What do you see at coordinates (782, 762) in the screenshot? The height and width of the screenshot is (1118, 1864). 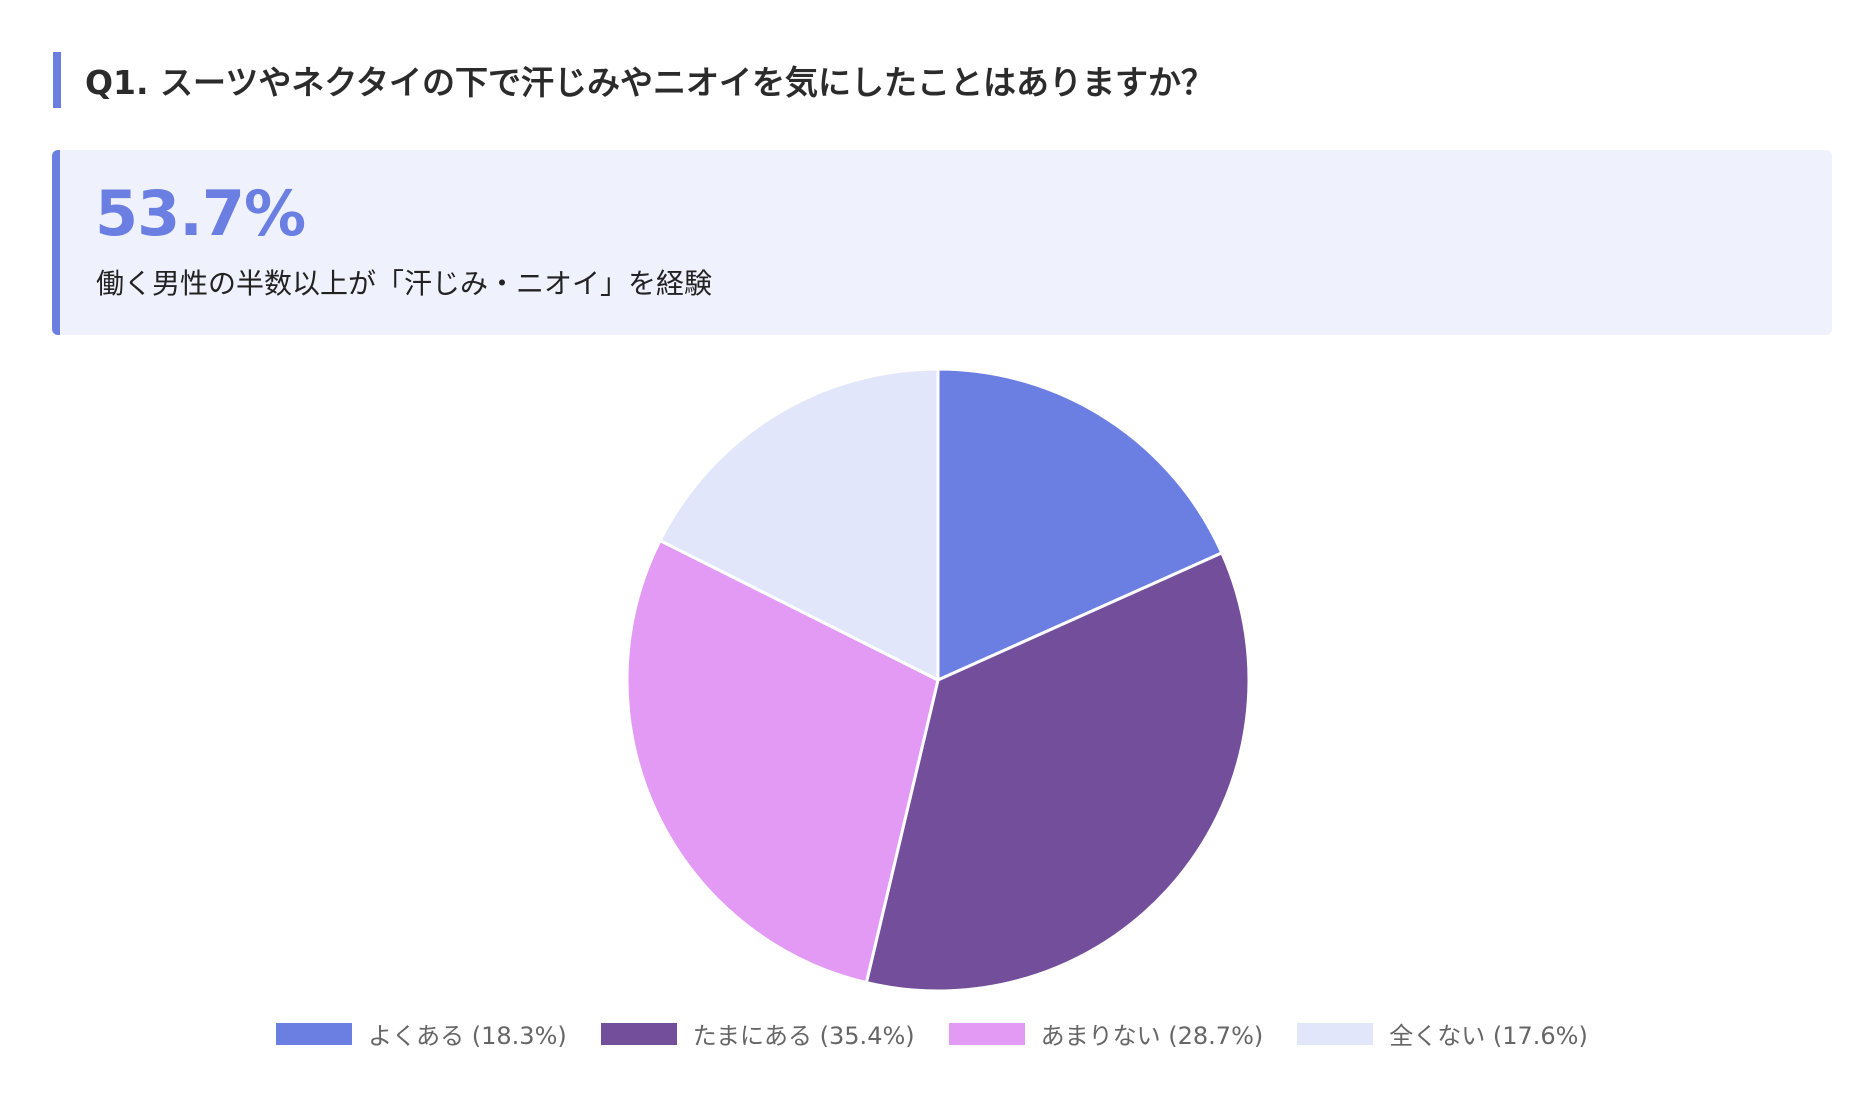 I see `slice-amarinai` at bounding box center [782, 762].